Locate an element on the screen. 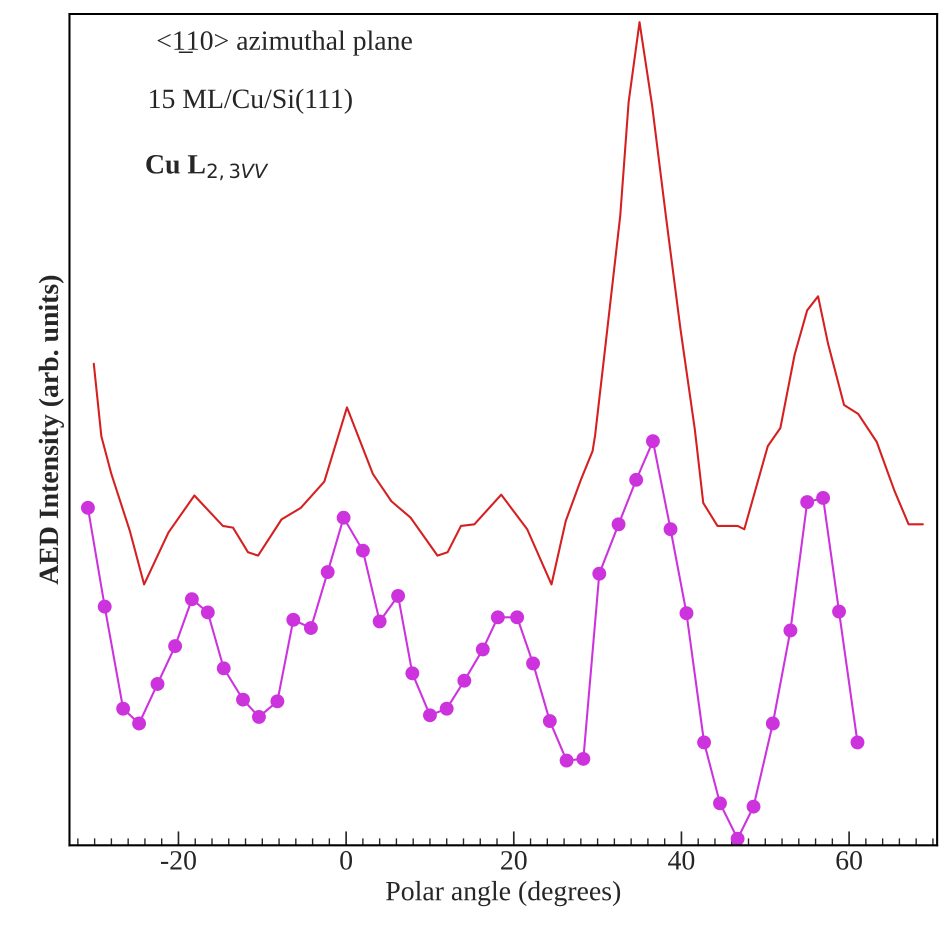 The image size is (939, 932). x-tick-label: 40 is located at coordinates (681, 860).